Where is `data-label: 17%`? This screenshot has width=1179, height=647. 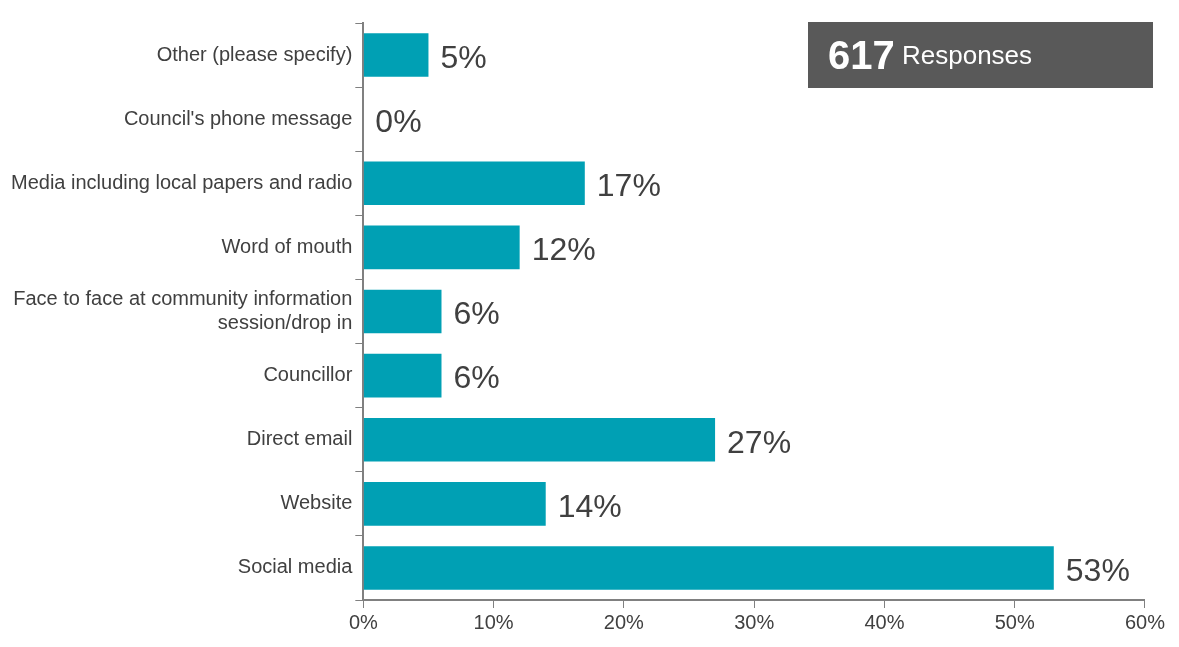 data-label: 17% is located at coordinates (628, 185).